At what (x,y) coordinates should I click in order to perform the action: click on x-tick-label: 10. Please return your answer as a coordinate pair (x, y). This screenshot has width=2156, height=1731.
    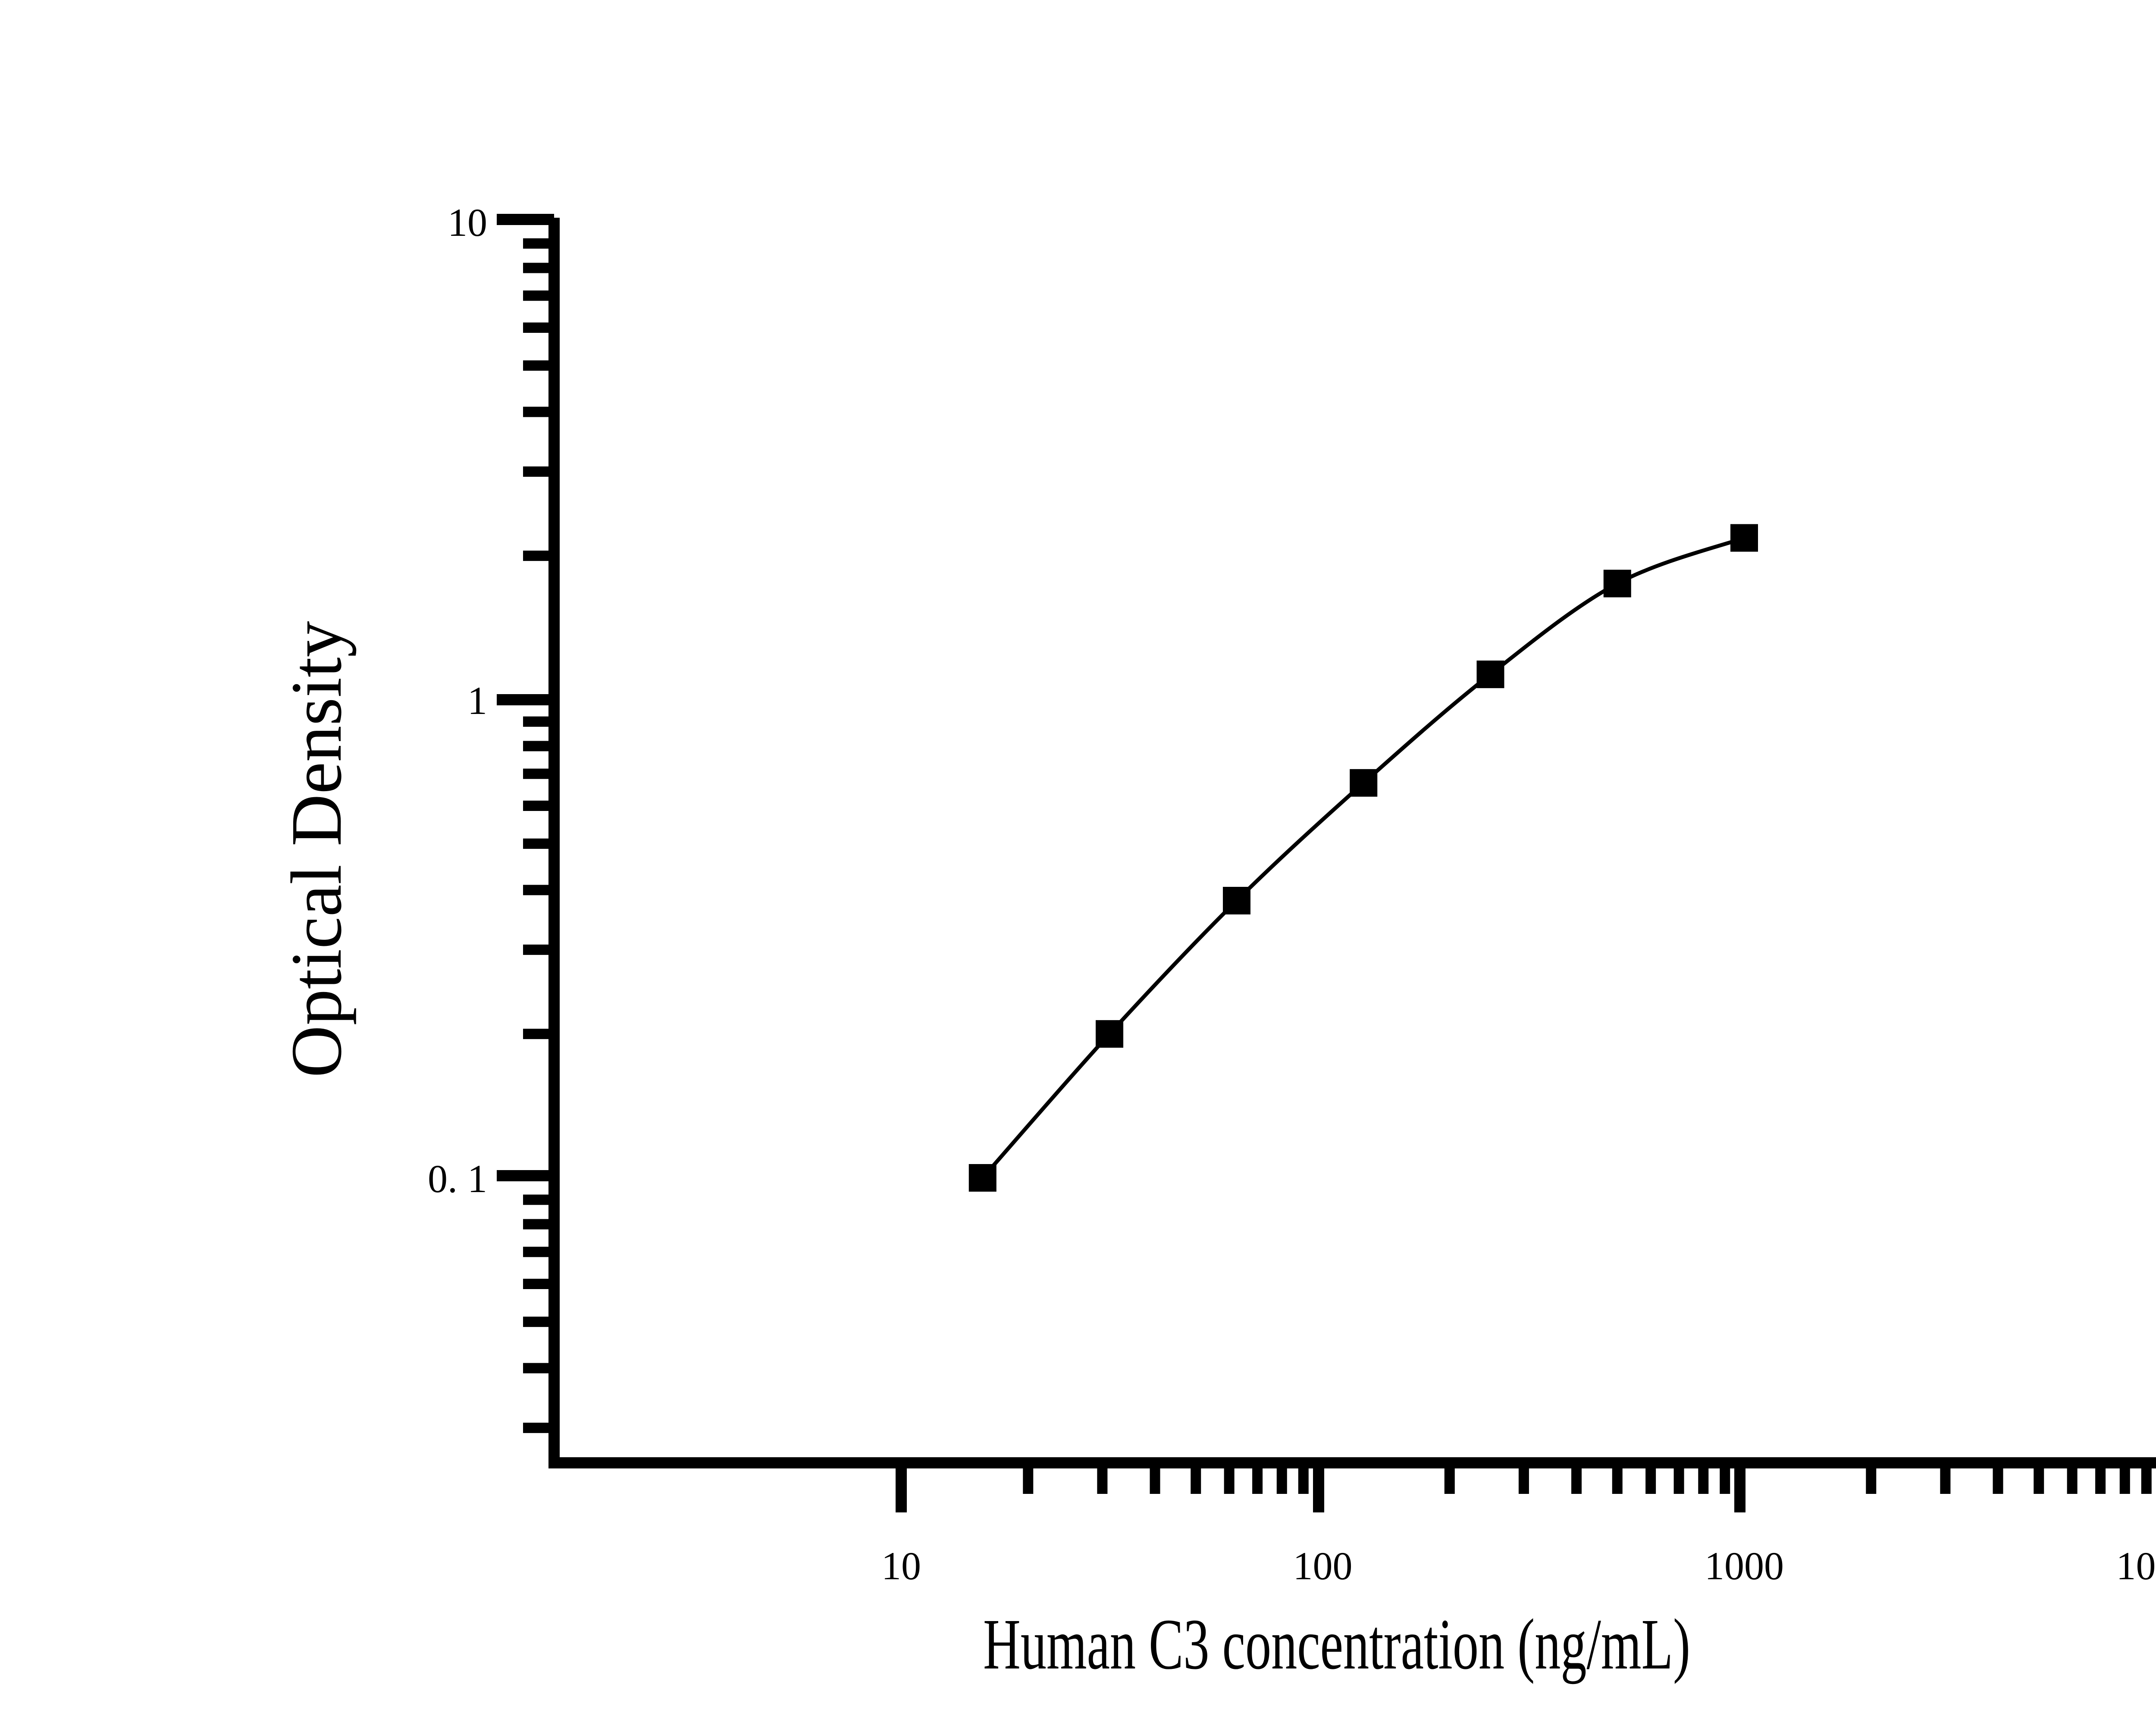
    Looking at the image, I should click on (901, 1566).